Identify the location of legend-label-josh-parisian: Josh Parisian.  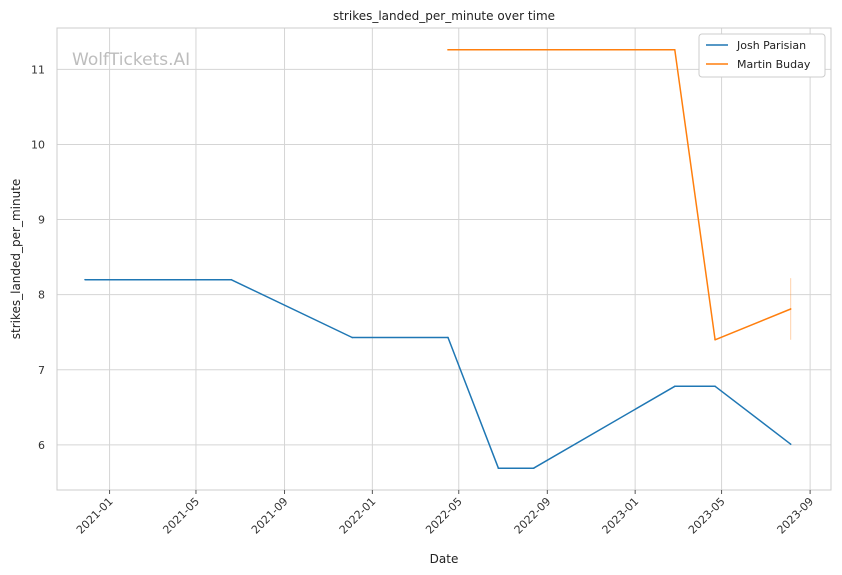
(771, 45).